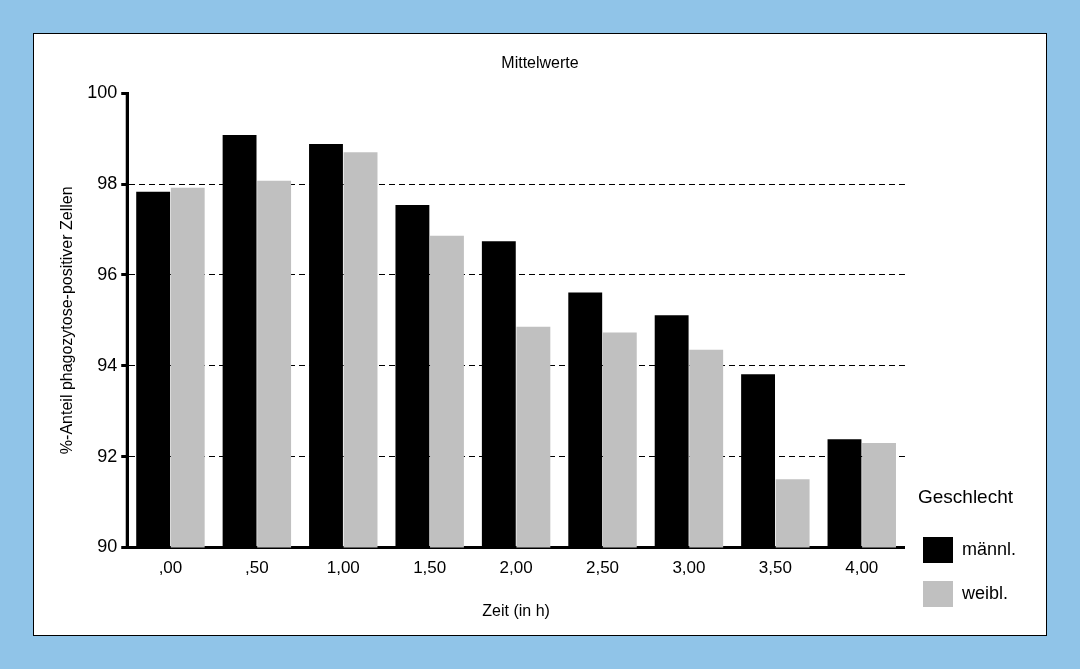 The width and height of the screenshot is (1080, 669). Describe the element at coordinates (107, 546) in the screenshot. I see `y-tick-label: 90` at that location.